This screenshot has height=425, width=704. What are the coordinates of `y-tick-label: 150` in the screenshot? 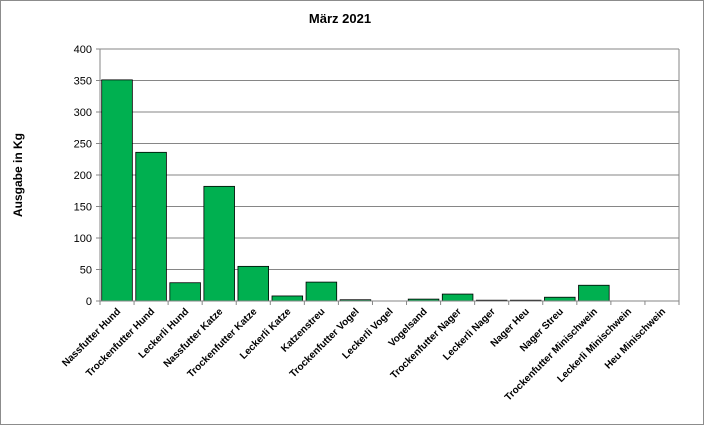 It's located at (83, 208).